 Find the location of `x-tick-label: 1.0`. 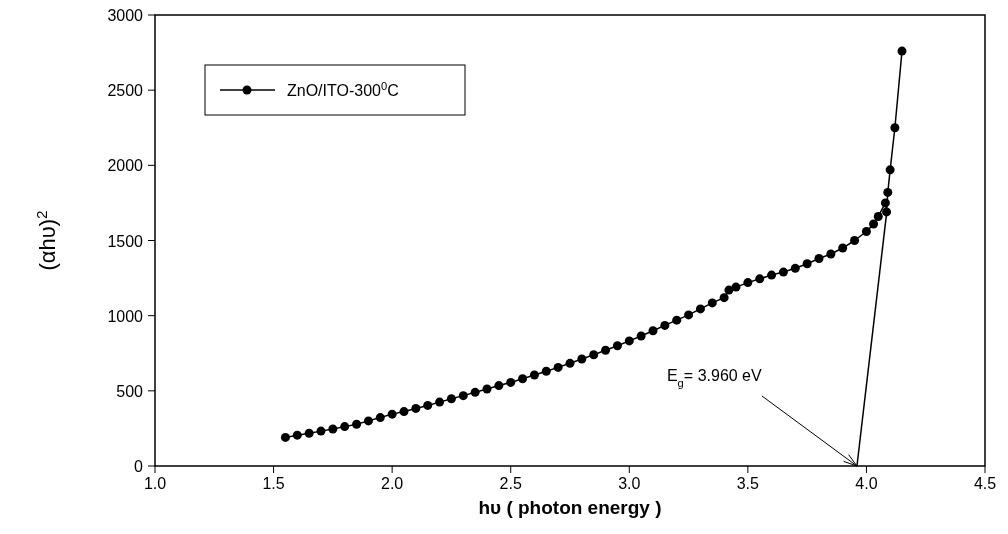

x-tick-label: 1.0 is located at coordinates (155, 483).